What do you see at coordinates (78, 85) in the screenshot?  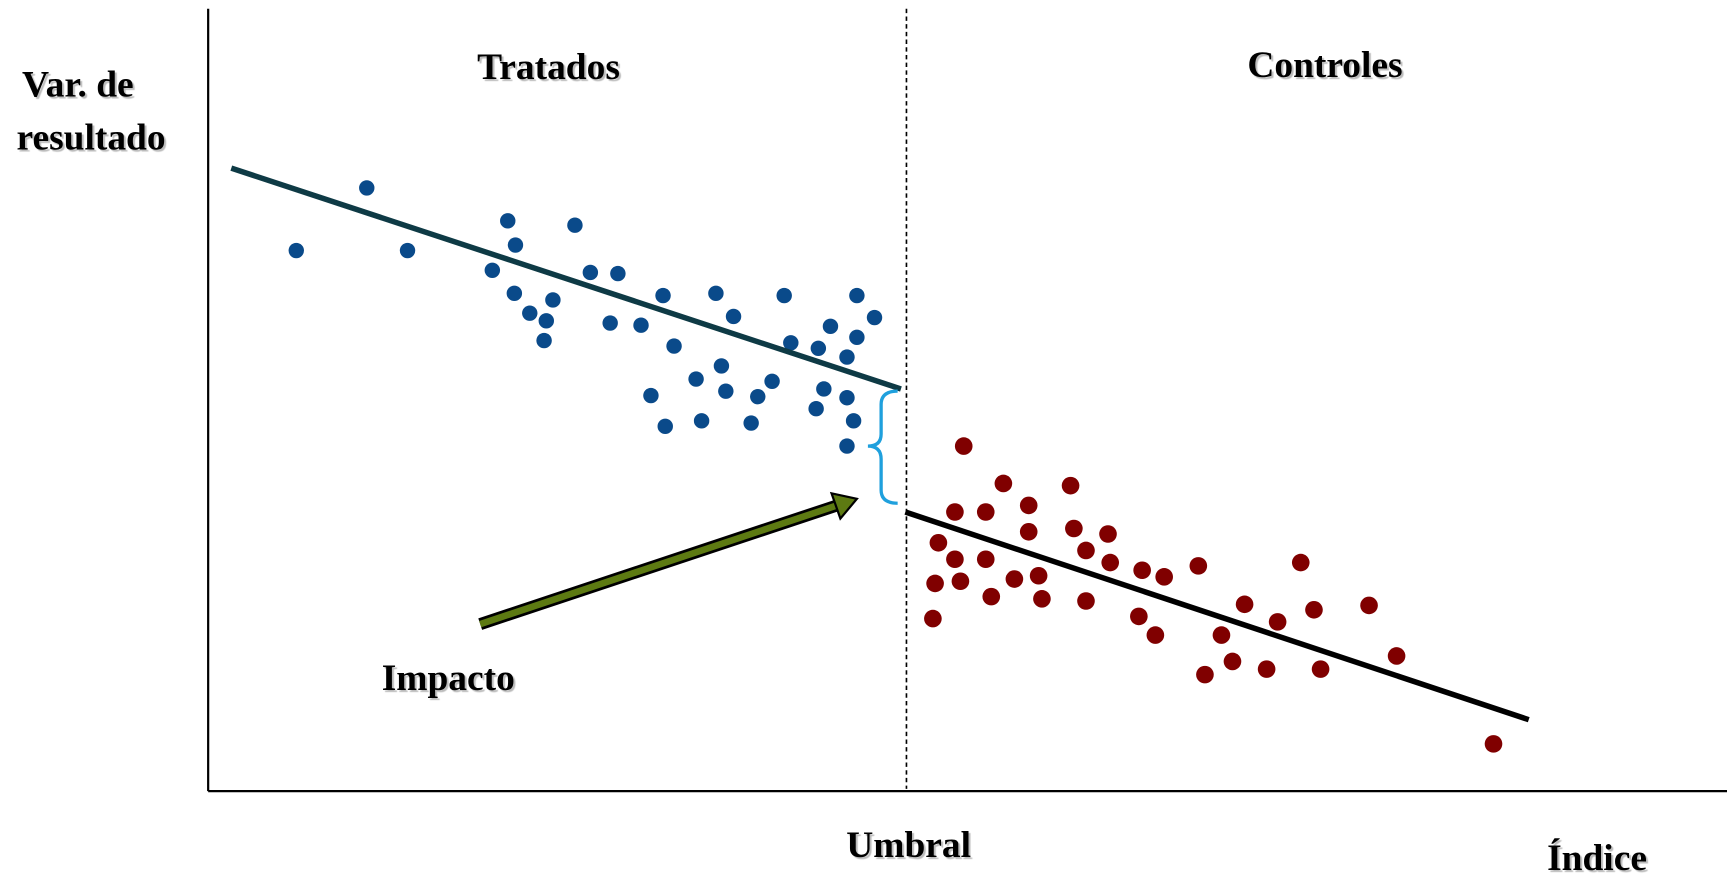 I see `y-axis-label: Var. de` at bounding box center [78, 85].